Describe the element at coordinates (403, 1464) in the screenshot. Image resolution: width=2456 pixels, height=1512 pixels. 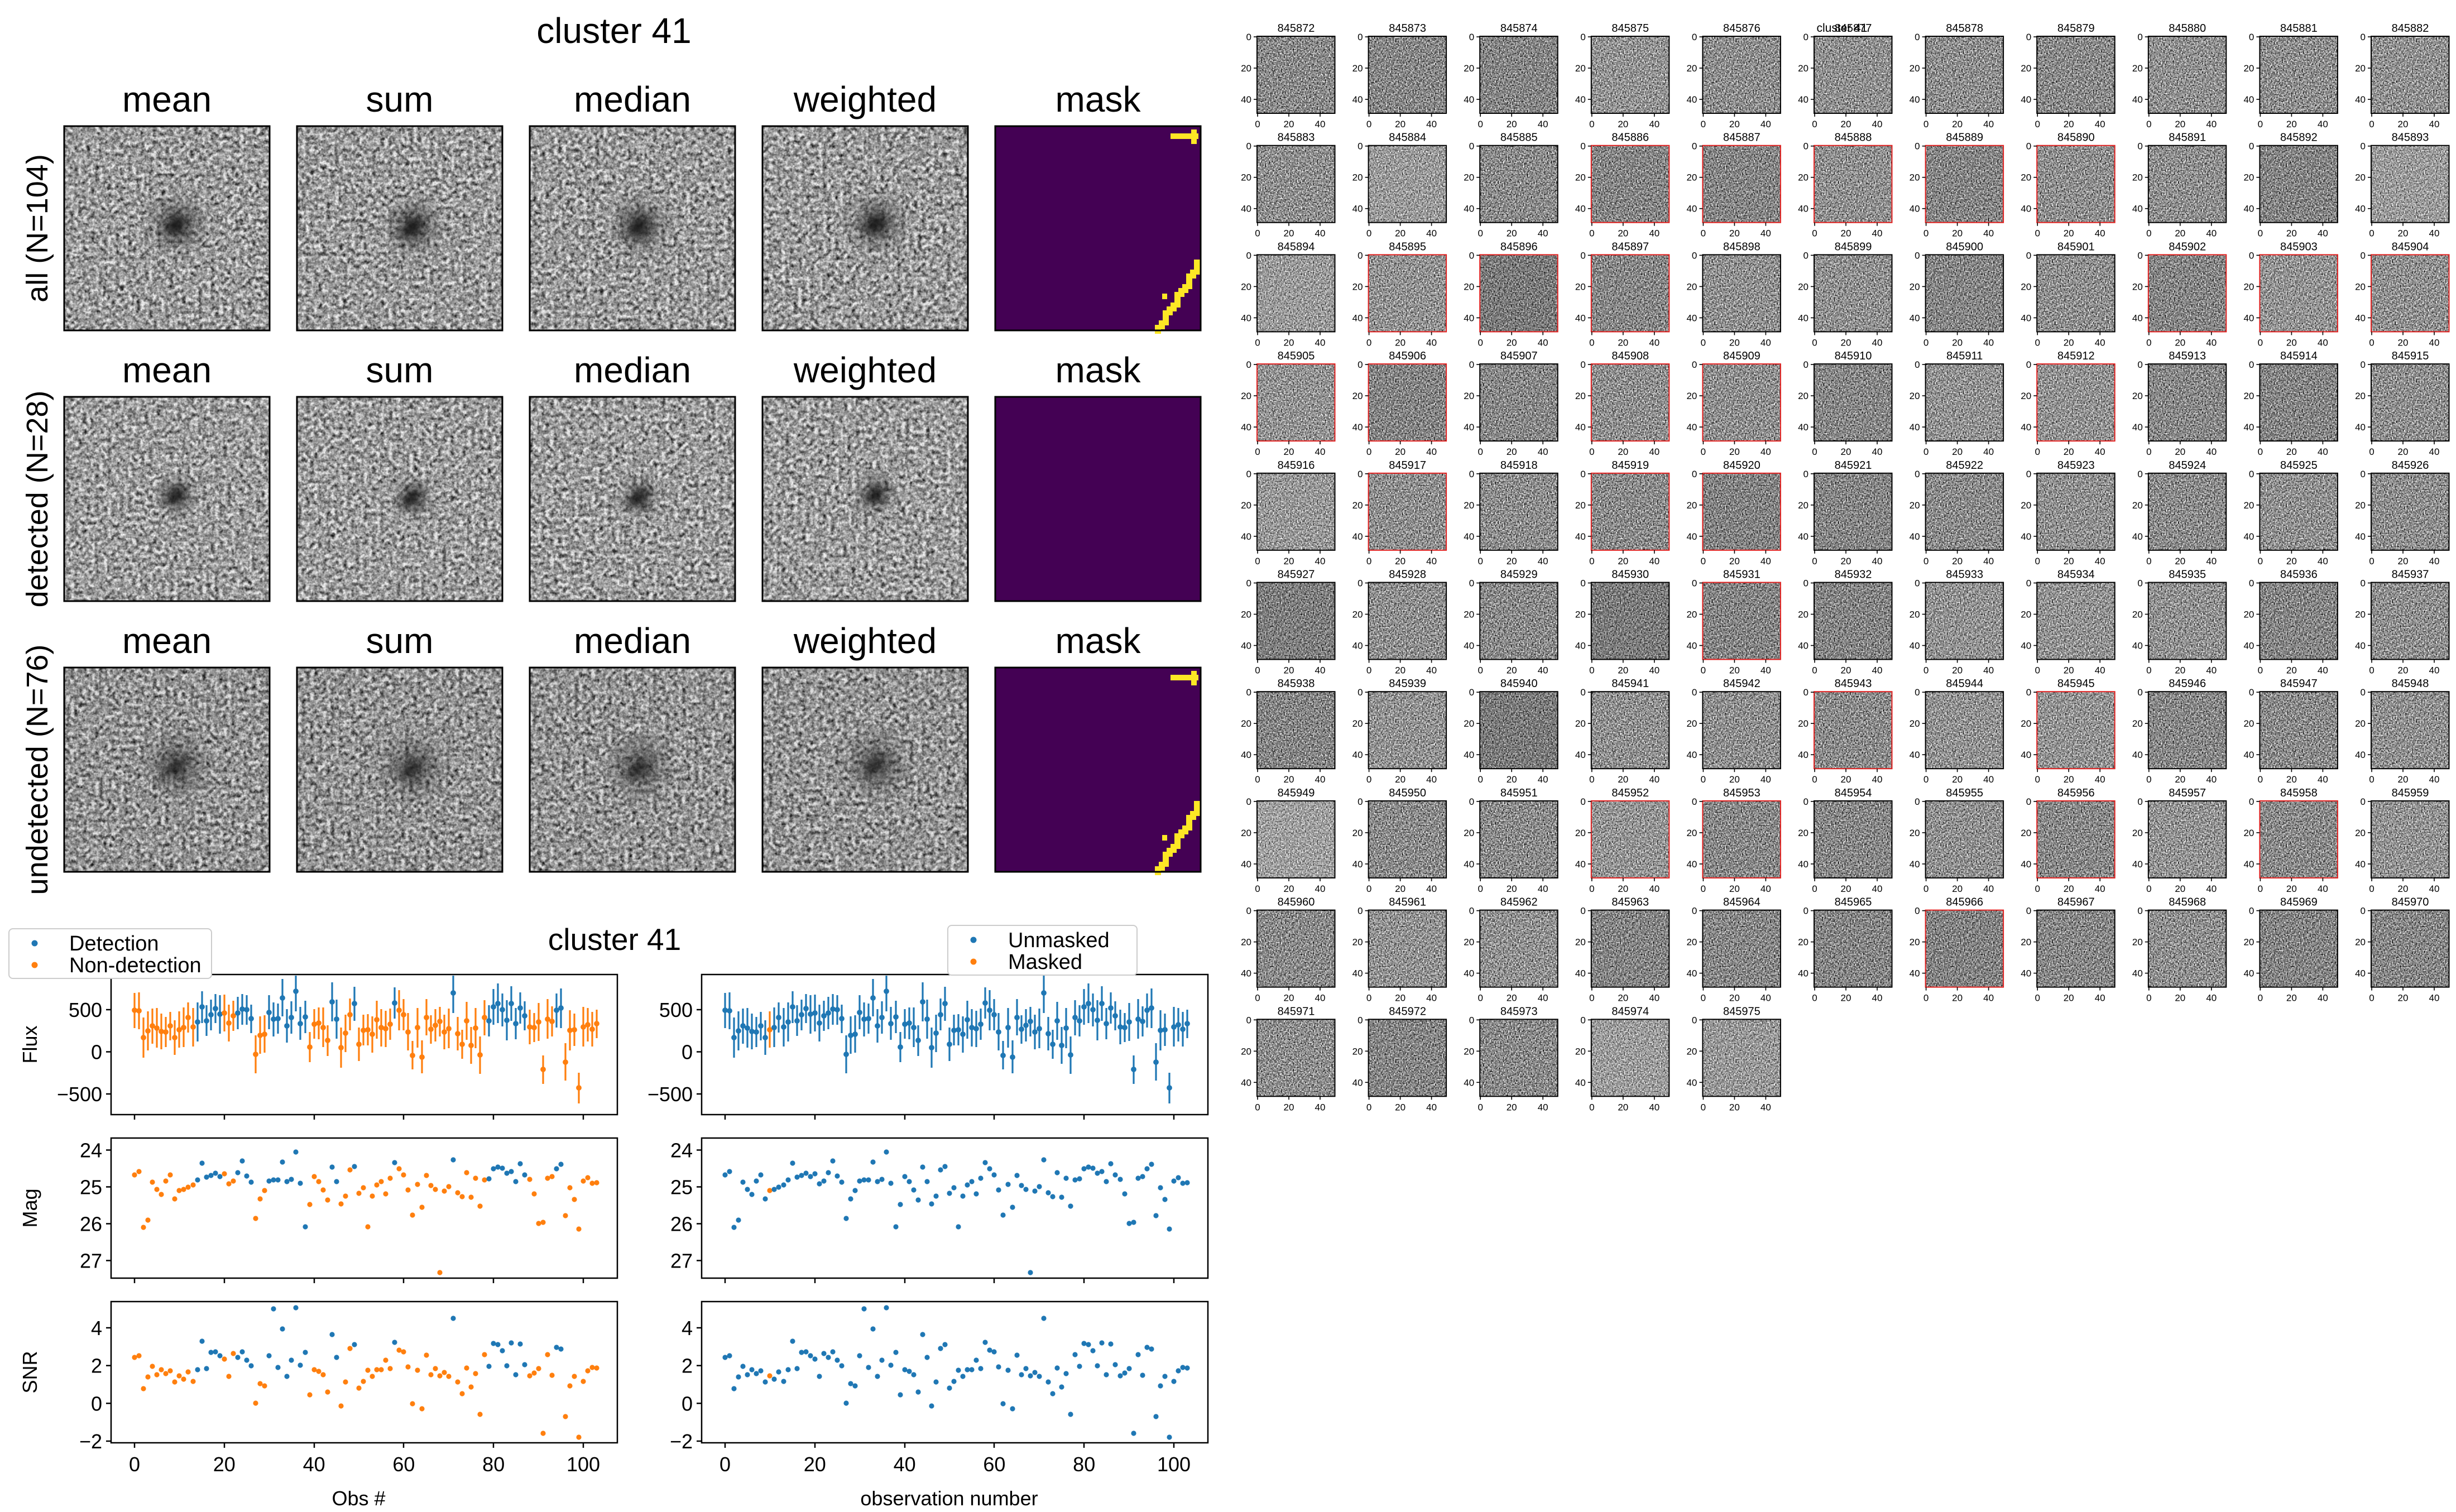
I see `svg-text: 60` at that location.